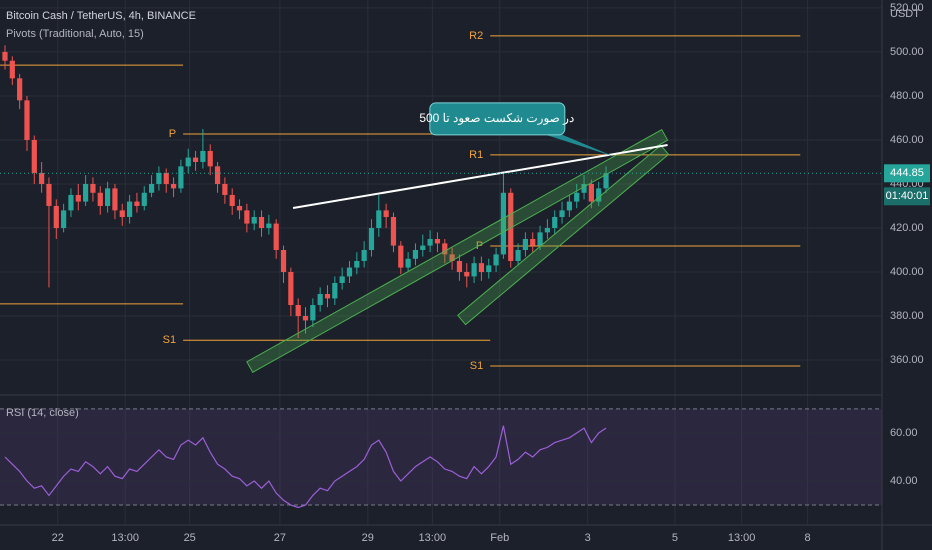 Image resolution: width=932 pixels, height=550 pixels. Describe the element at coordinates (907, 140) in the screenshot. I see `y-tick-label: 460.00` at that location.